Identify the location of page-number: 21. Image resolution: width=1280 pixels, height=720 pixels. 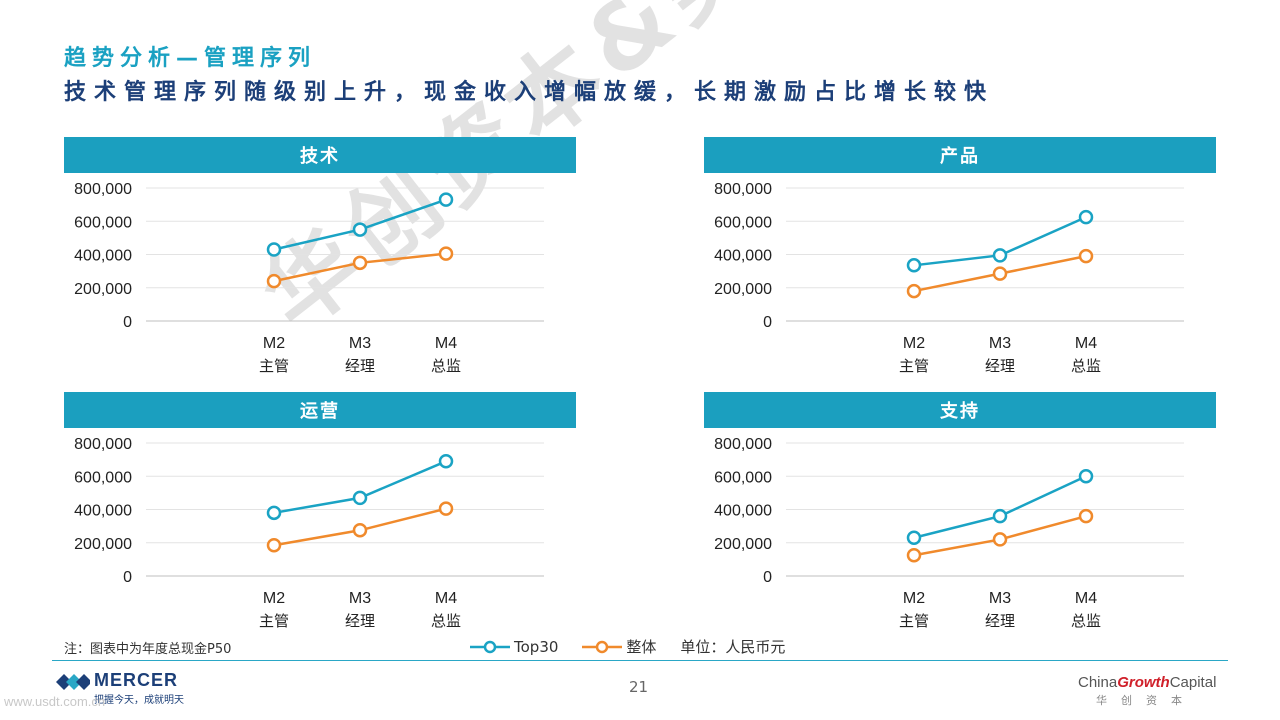
(639, 687).